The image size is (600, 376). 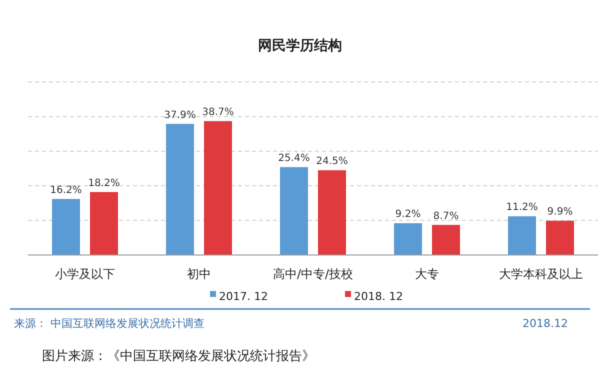 I want to click on data-label: 25.4%, so click(x=294, y=158).